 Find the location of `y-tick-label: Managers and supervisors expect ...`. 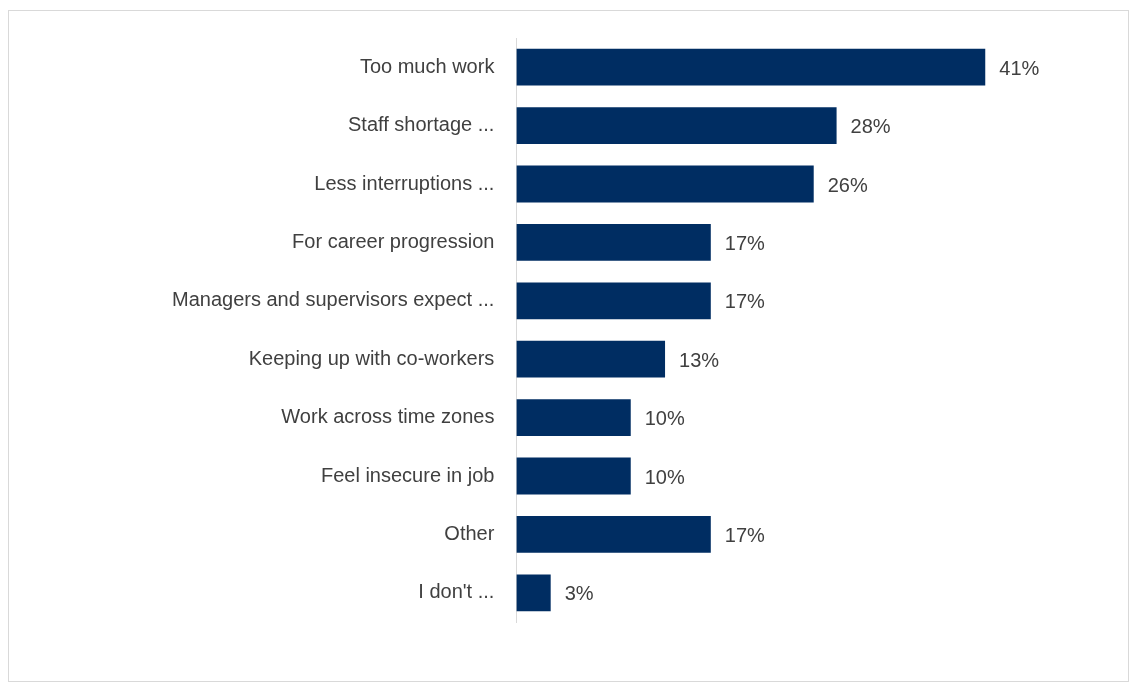

y-tick-label: Managers and supervisors expect ... is located at coordinates (333, 299).